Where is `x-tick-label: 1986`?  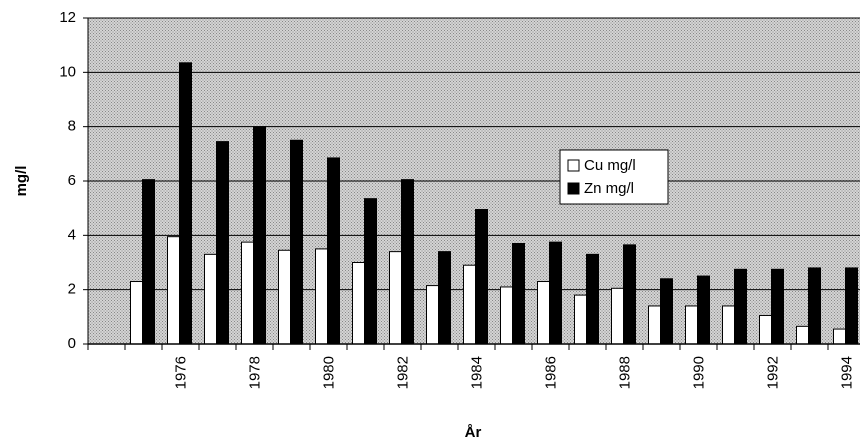
x-tick-label: 1986 is located at coordinates (550, 372).